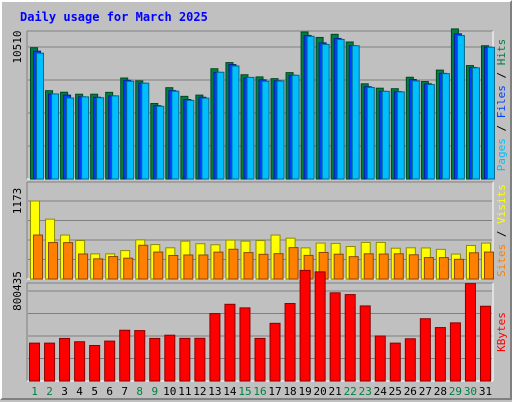 The width and height of the screenshot is (512, 402). Describe the element at coordinates (455, 391) in the screenshot. I see `x-tick-label-29: 29` at that location.